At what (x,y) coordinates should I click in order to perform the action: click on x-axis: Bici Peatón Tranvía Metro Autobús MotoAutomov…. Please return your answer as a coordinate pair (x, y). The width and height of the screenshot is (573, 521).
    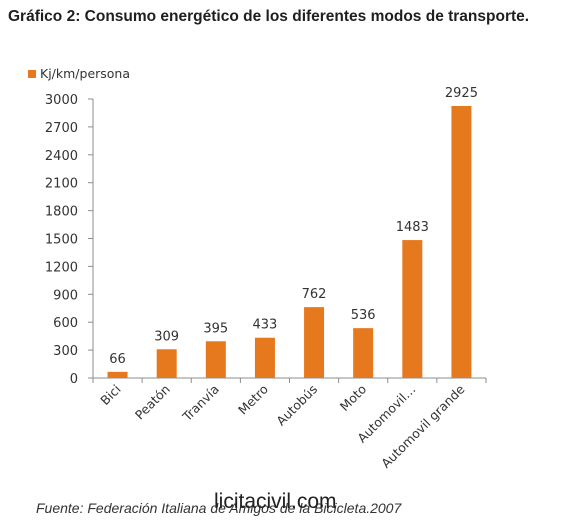
    Looking at the image, I should click on (289, 424).